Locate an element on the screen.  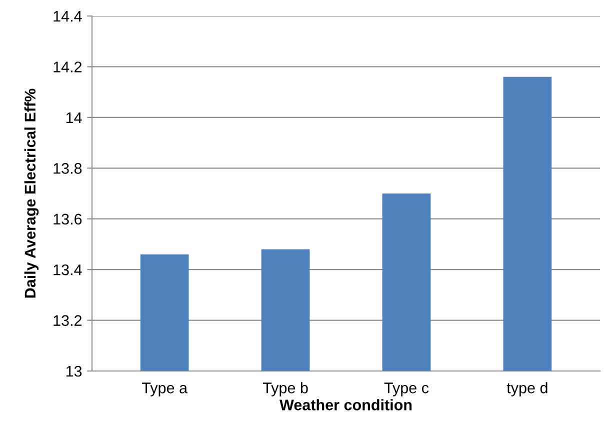
x-tick-label: Type c is located at coordinates (406, 389).